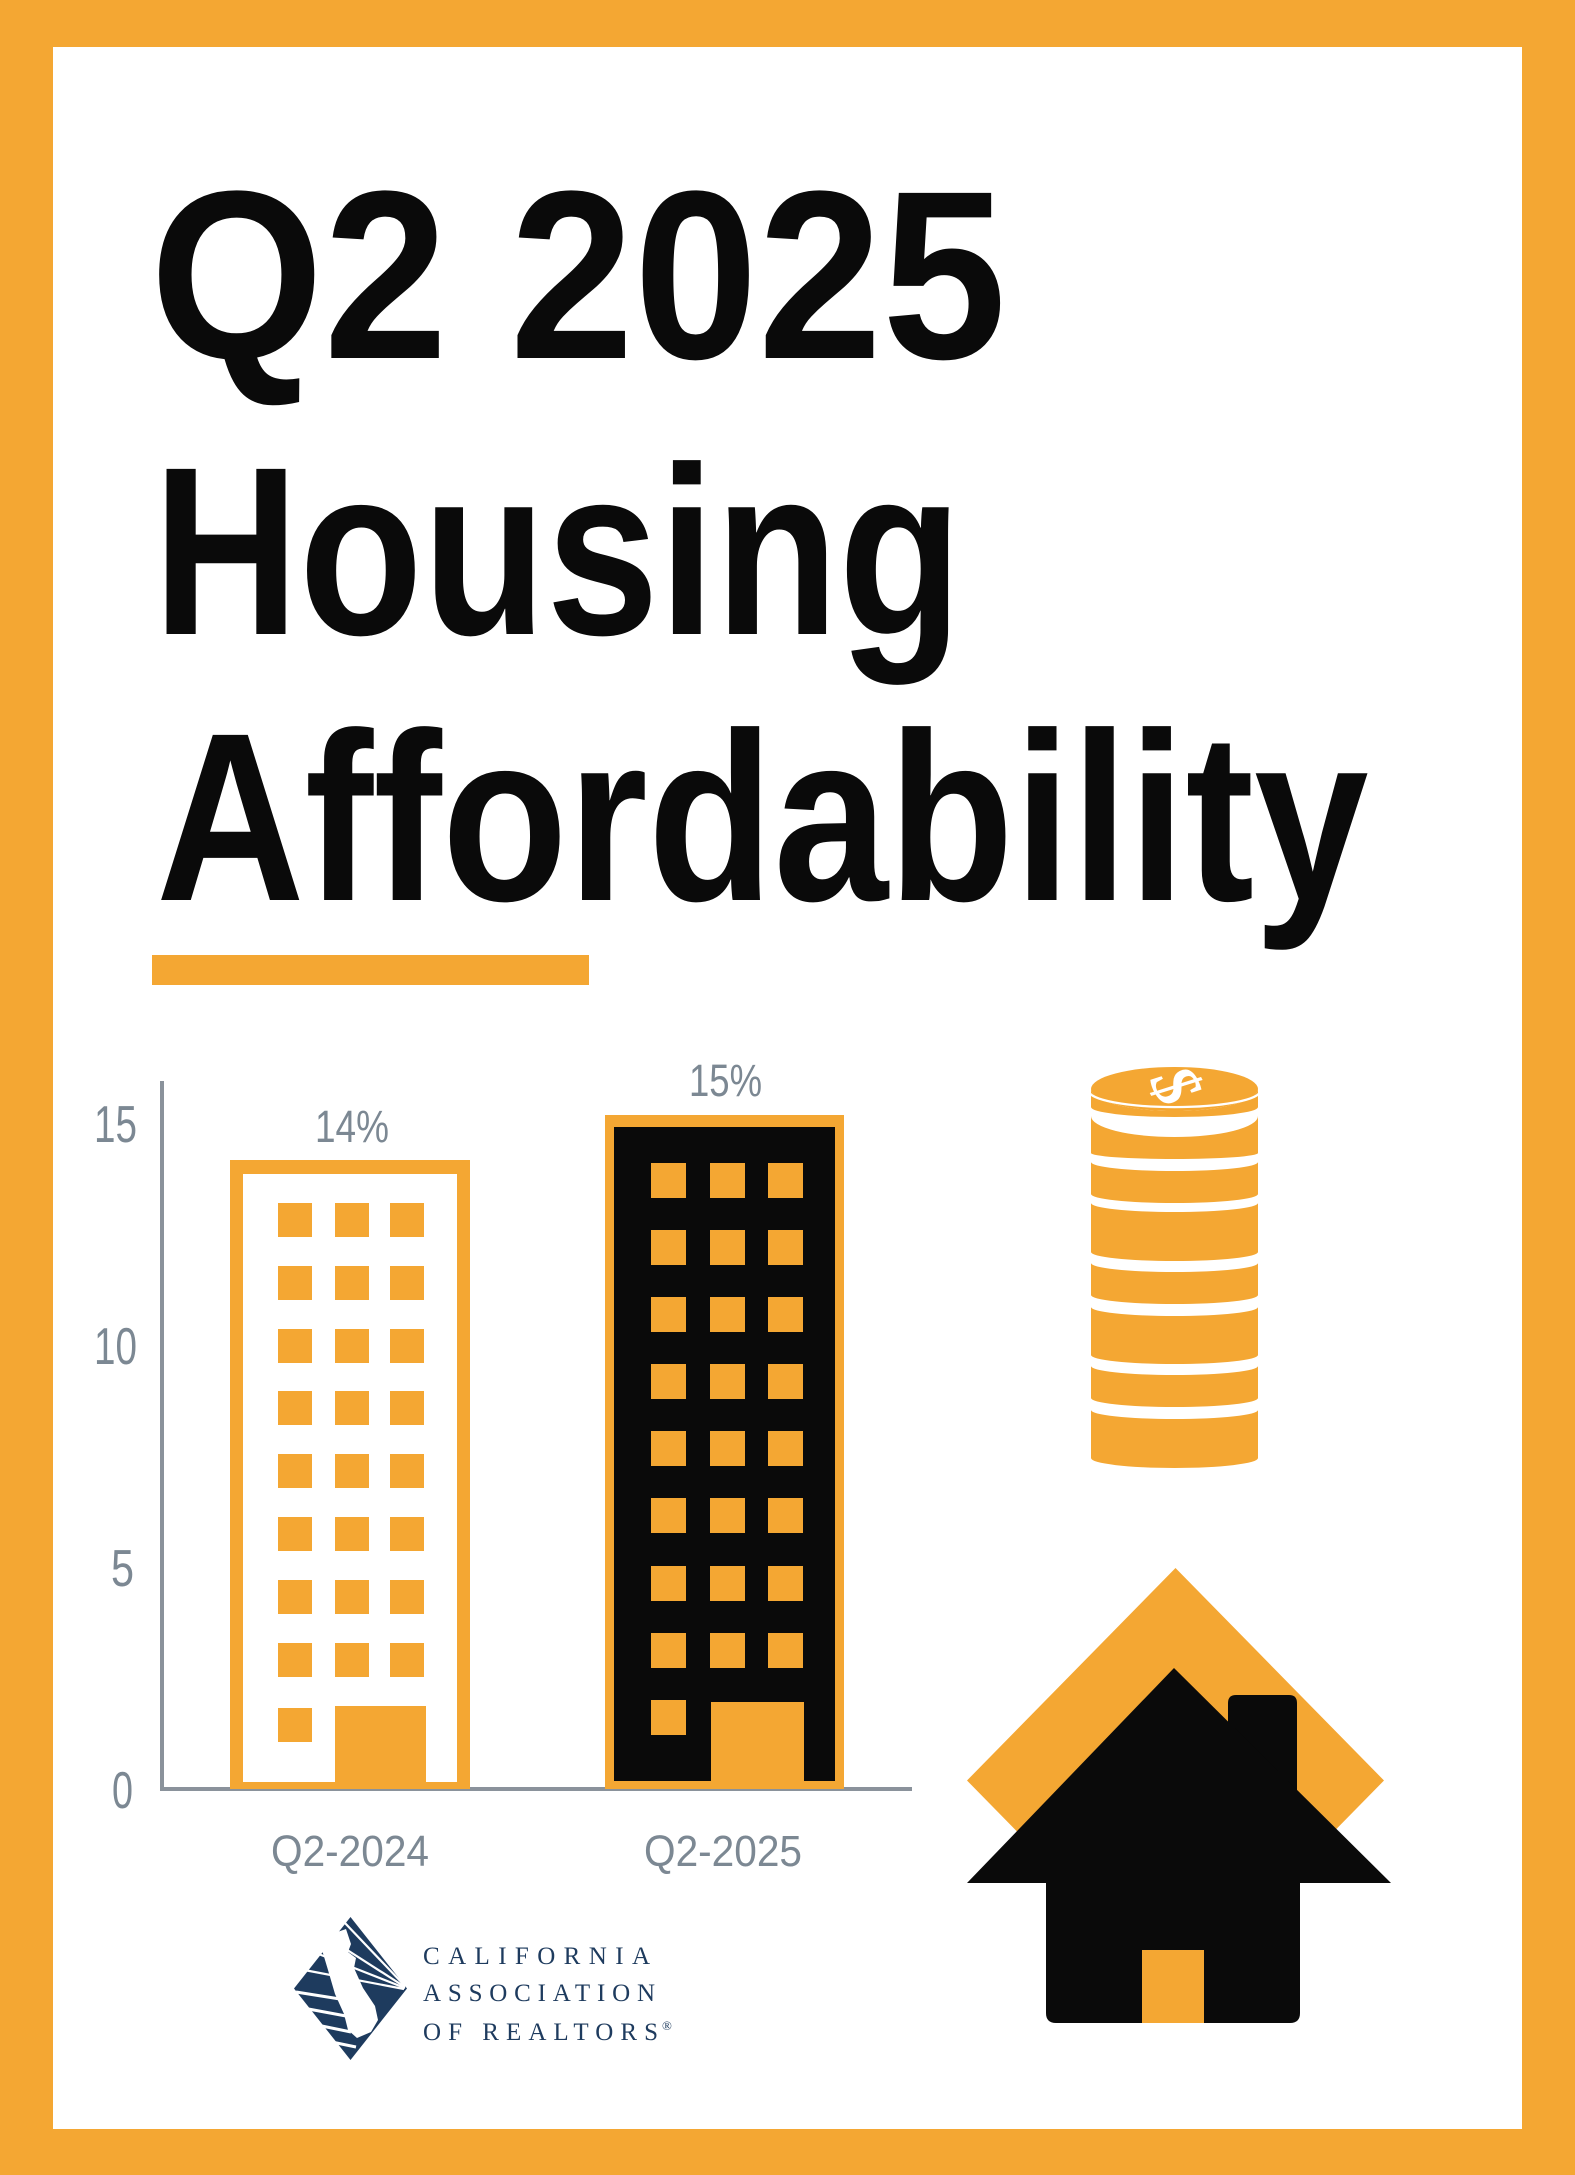 The height and width of the screenshot is (2175, 1575). Describe the element at coordinates (352, 1126) in the screenshot. I see `svg-text: 14%` at that location.